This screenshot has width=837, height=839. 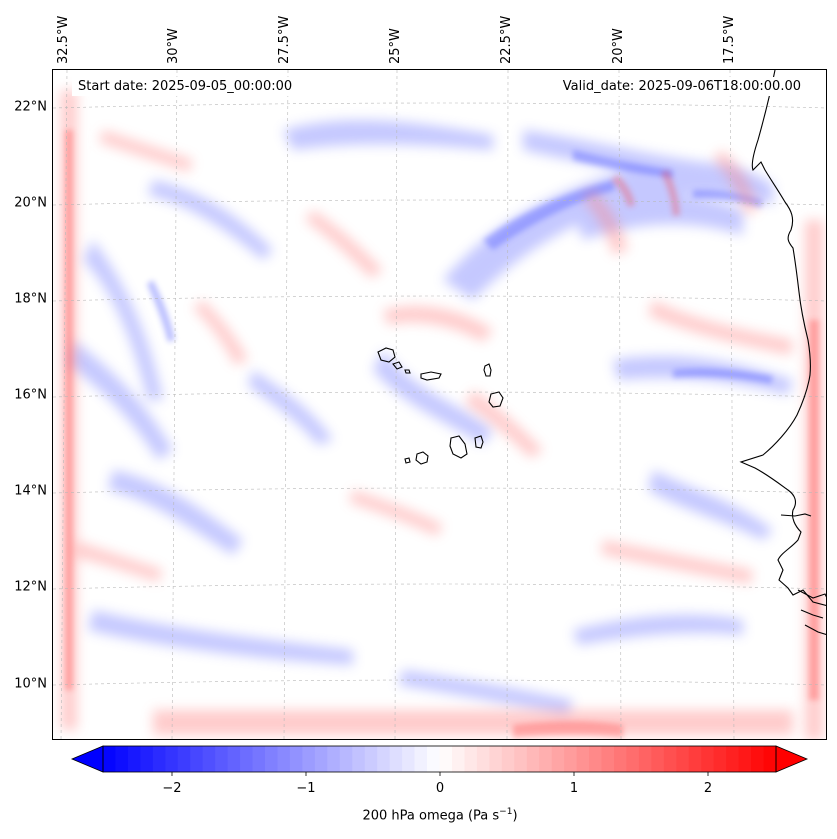 I want to click on lat-label-10n: 10°N, so click(x=30, y=684).